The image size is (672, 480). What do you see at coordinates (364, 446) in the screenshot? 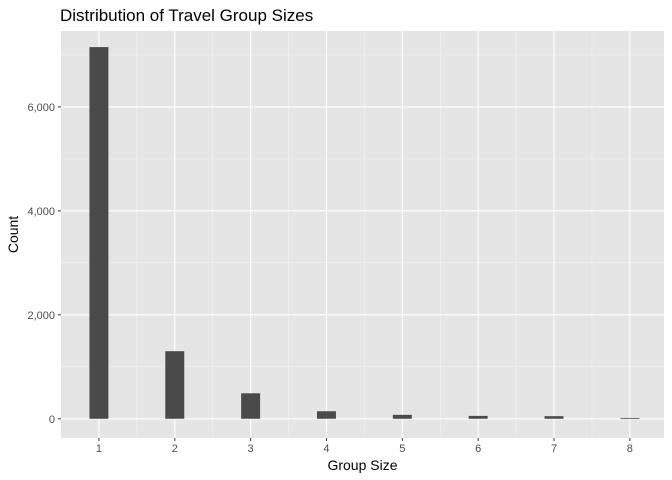
I see `x-axis: 1 2 3 4 5 6 7 8` at bounding box center [364, 446].